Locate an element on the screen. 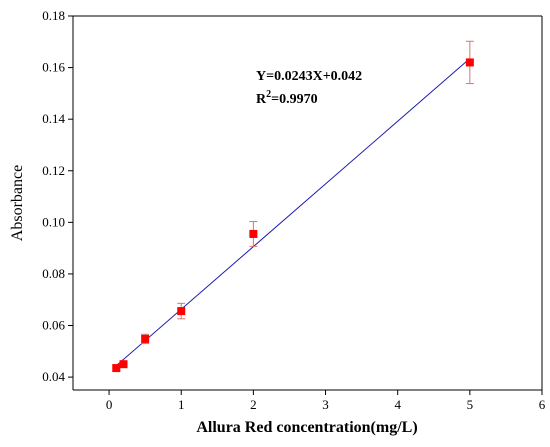 The height and width of the screenshot is (447, 550). x-ticks: 0 1 2 3 4 5 6 is located at coordinates (326, 401).